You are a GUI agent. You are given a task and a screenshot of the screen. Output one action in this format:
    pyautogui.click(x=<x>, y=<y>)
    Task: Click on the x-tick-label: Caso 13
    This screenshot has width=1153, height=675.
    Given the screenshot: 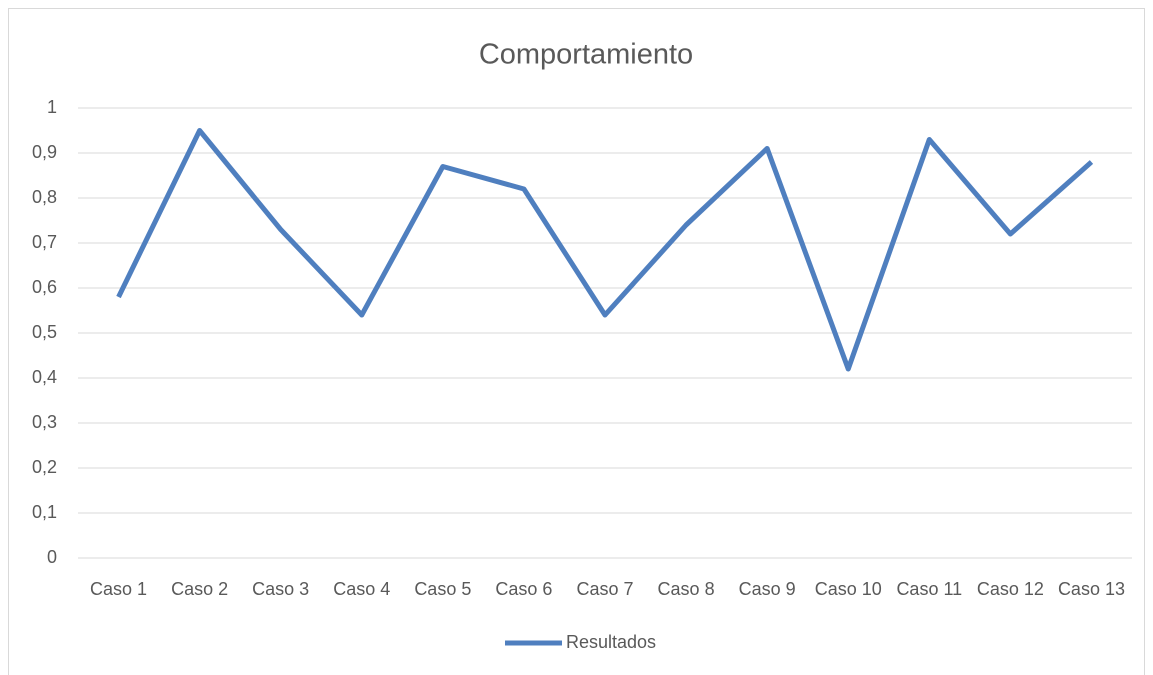 What is the action you would take?
    pyautogui.click(x=1091, y=589)
    